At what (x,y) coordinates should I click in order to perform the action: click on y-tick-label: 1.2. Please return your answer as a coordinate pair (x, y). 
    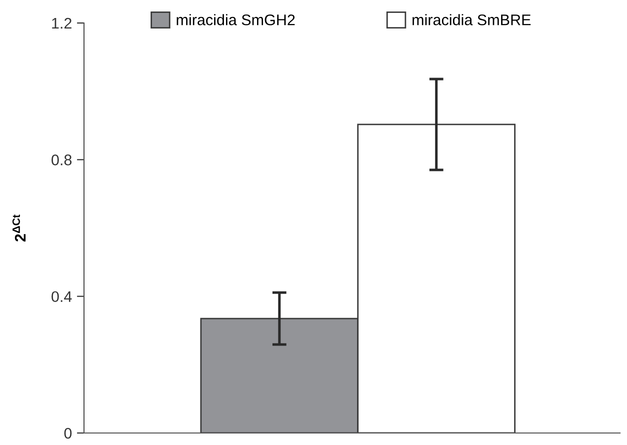
    Looking at the image, I should click on (62, 23).